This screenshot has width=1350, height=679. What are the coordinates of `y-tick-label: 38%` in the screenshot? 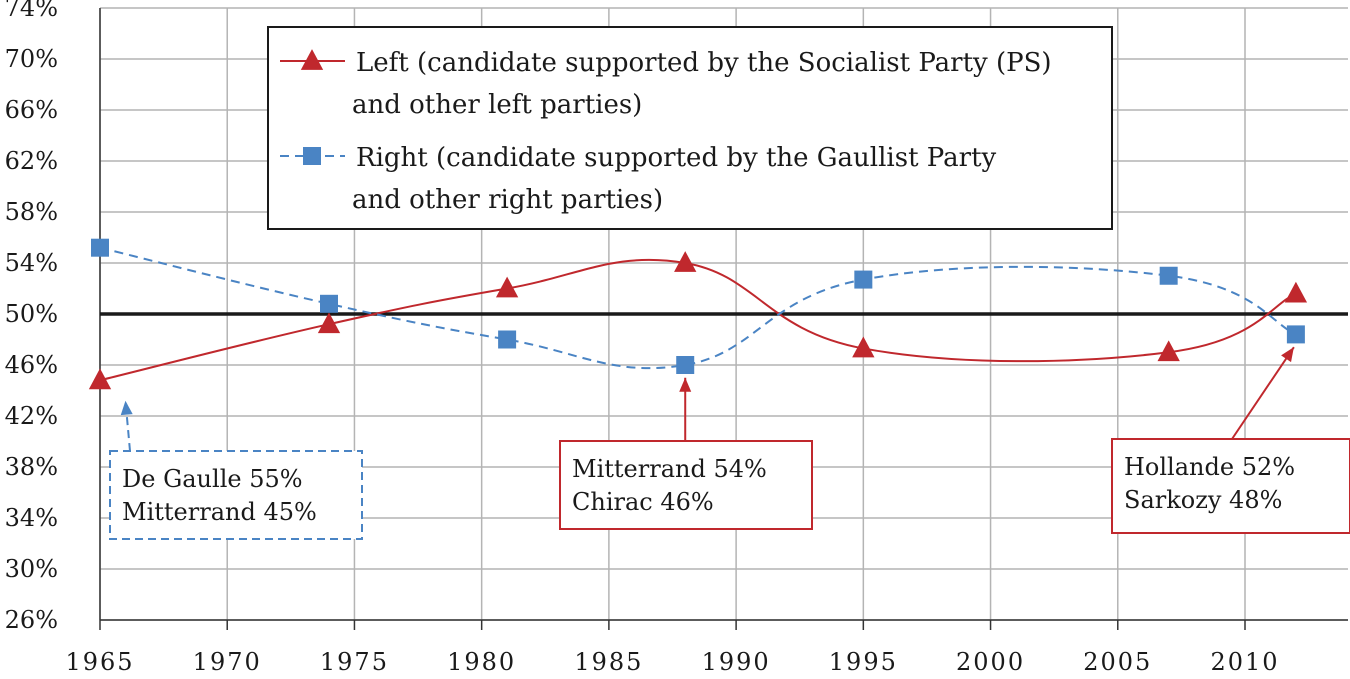 It's located at (31, 467).